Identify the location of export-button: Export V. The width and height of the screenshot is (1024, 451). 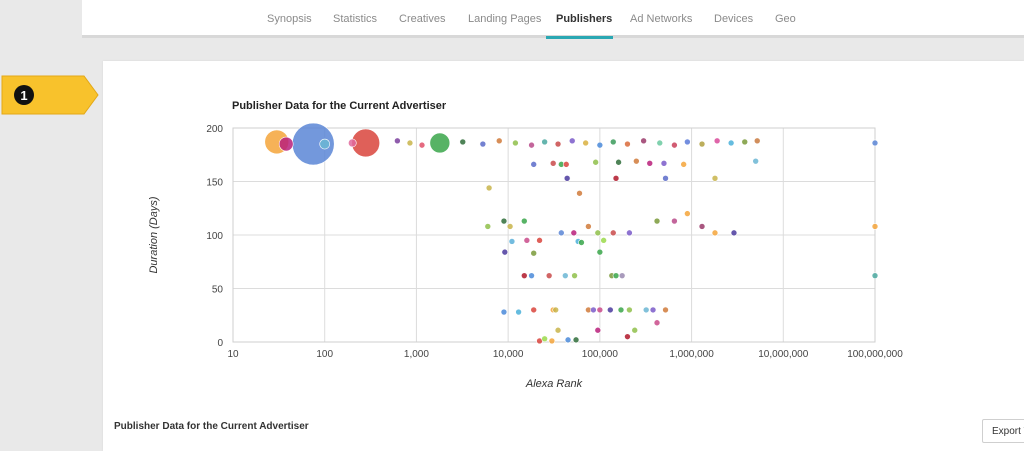
(1003, 431).